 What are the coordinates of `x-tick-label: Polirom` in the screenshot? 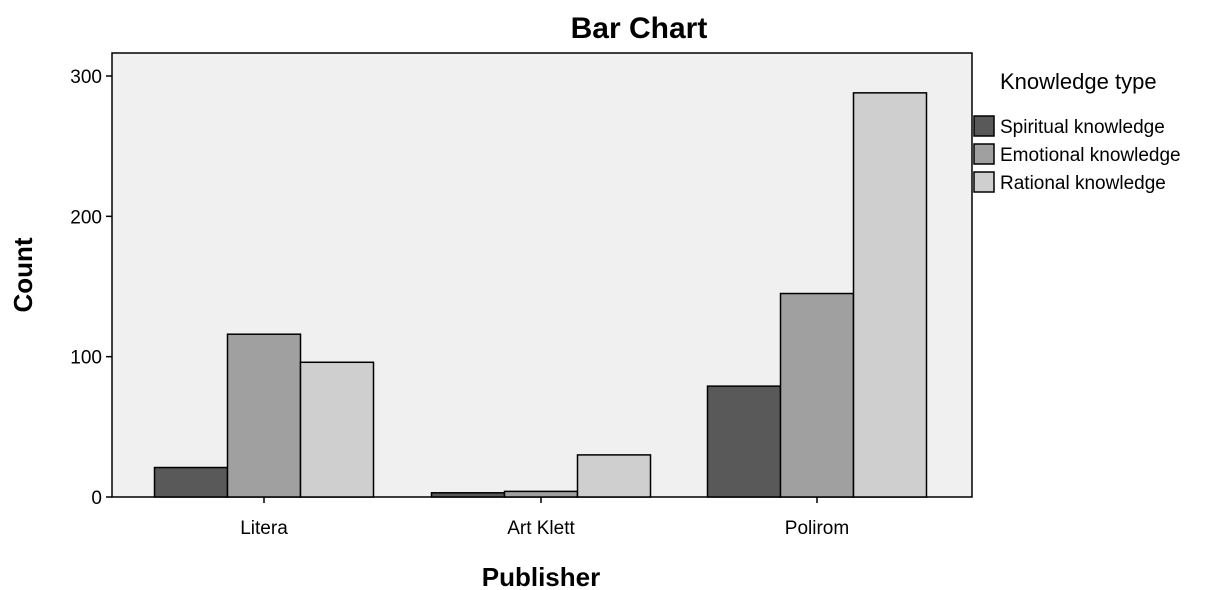 It's located at (817, 528).